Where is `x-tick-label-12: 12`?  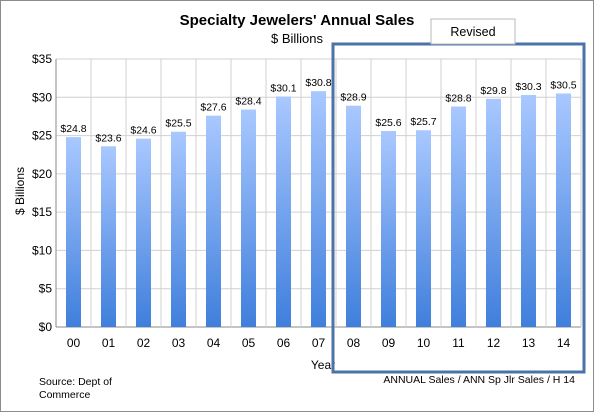
x-tick-label-12: 12 is located at coordinates (494, 343).